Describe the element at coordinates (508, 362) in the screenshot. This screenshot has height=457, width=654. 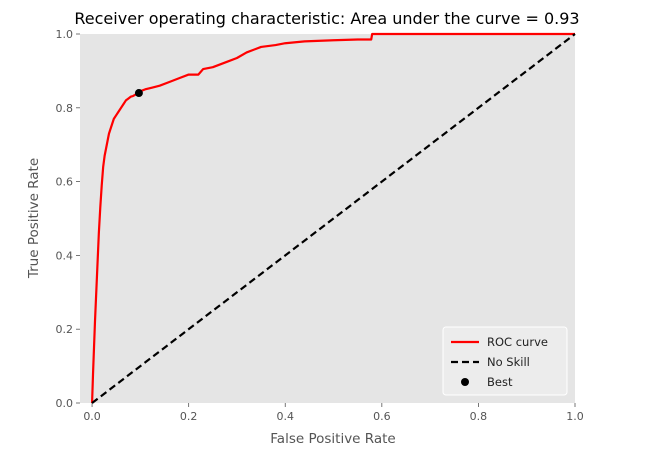
I see `legend-label-no-skill: No Skill` at that location.